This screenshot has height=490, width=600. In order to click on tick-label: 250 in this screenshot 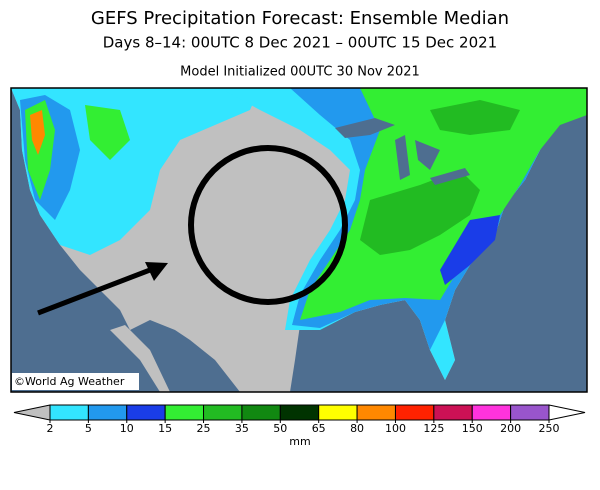, I will do `click(549, 428)`.